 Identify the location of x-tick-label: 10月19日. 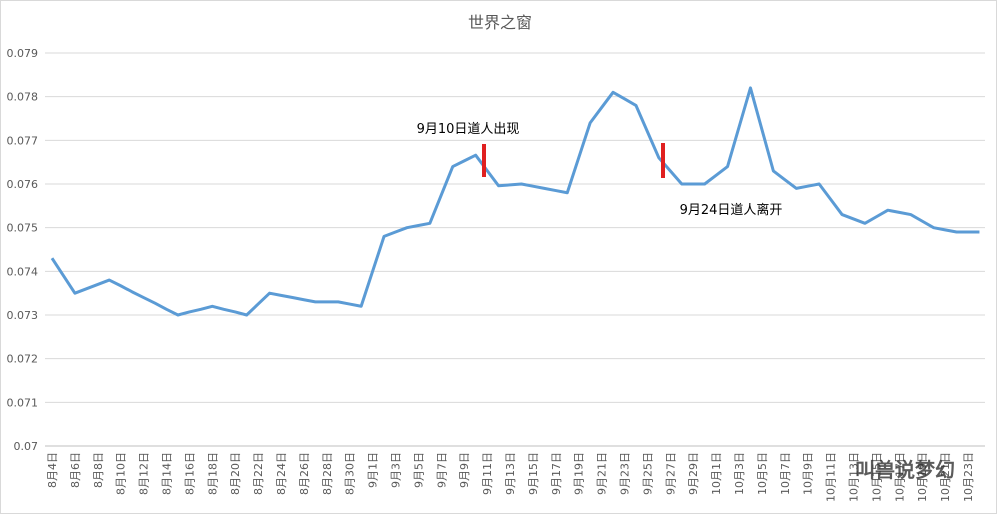
(922, 477).